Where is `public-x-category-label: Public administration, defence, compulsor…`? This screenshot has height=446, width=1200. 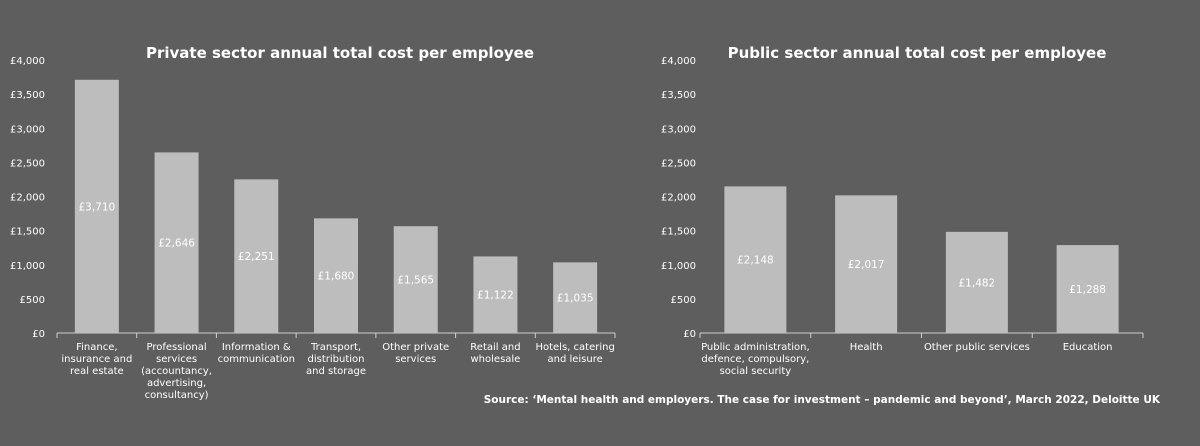
public-x-category-label: Public administration, defence, compulsor… is located at coordinates (755, 359).